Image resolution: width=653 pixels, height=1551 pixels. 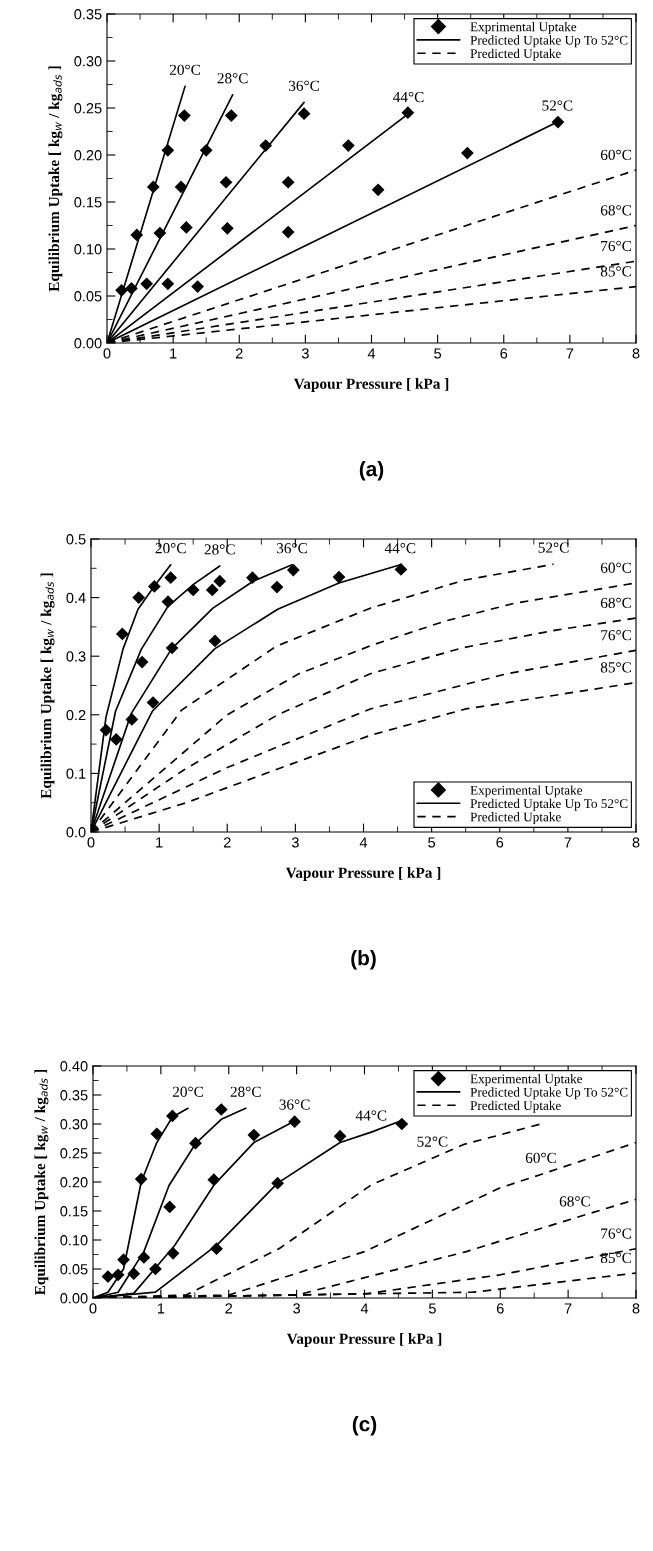 I want to click on text: (c), so click(x=364, y=1426).